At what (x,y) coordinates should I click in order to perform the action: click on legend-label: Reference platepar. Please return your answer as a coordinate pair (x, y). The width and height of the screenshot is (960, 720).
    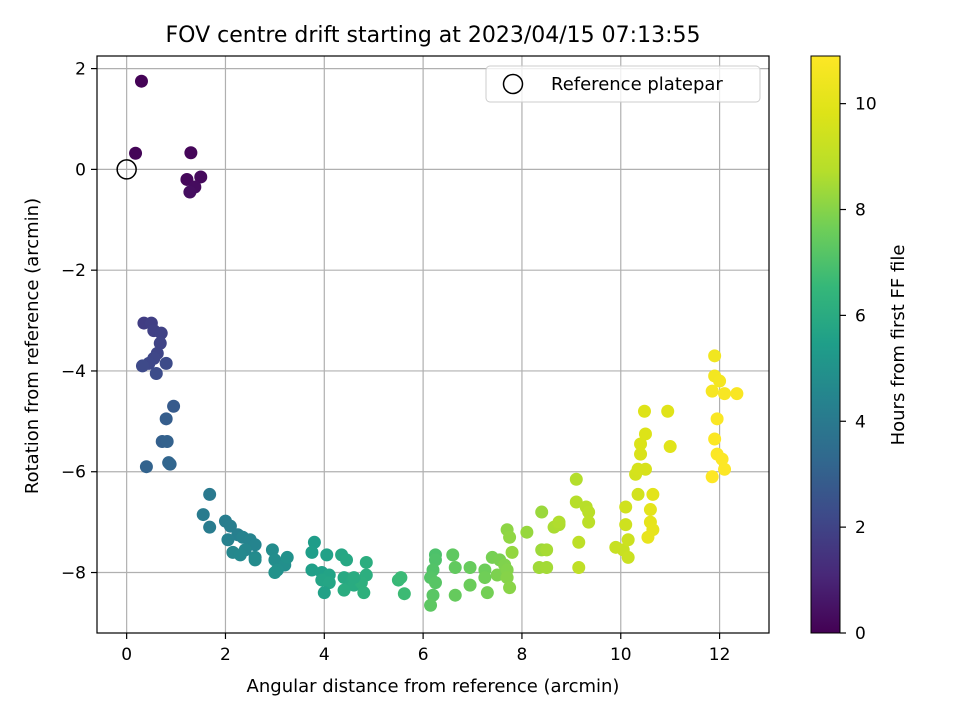
    Looking at the image, I should click on (637, 84).